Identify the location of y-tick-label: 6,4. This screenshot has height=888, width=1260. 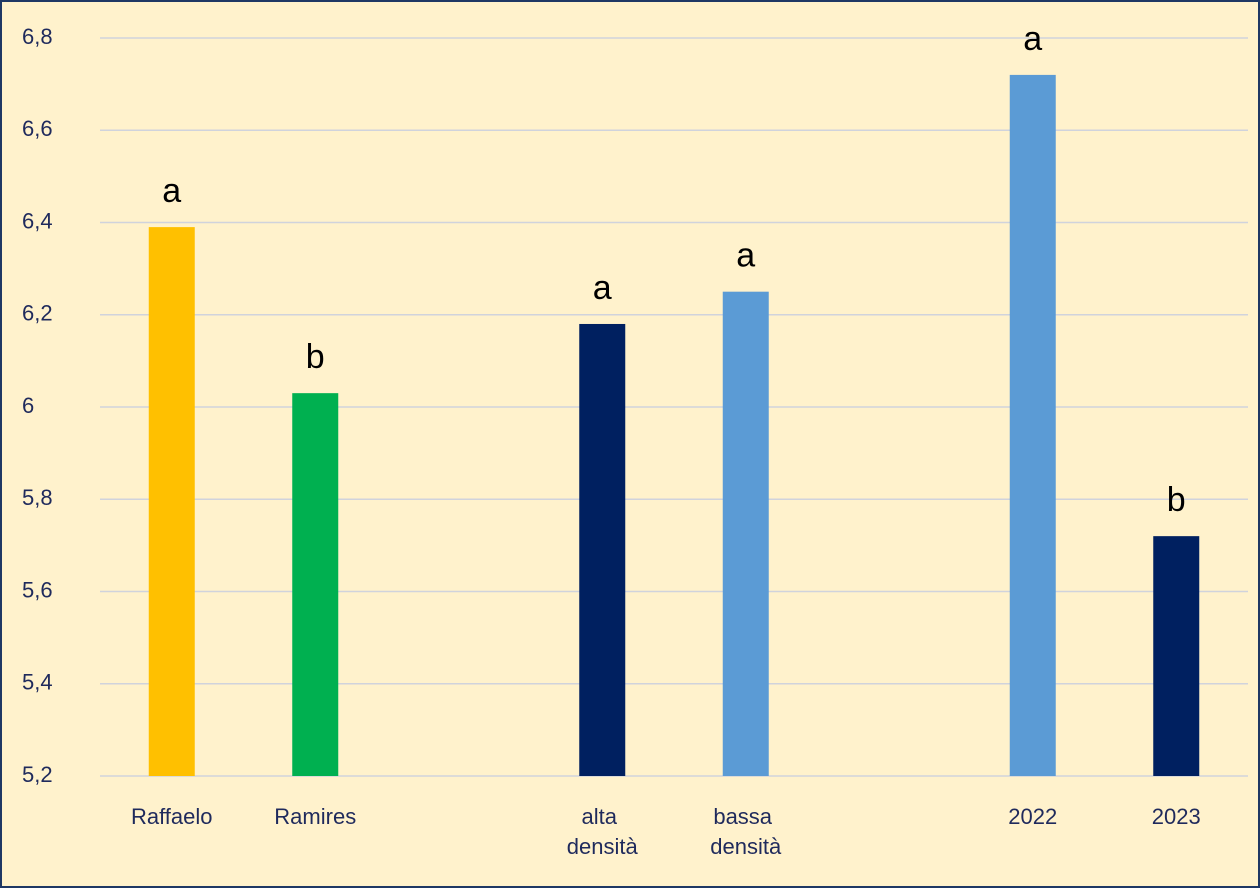
(37, 220).